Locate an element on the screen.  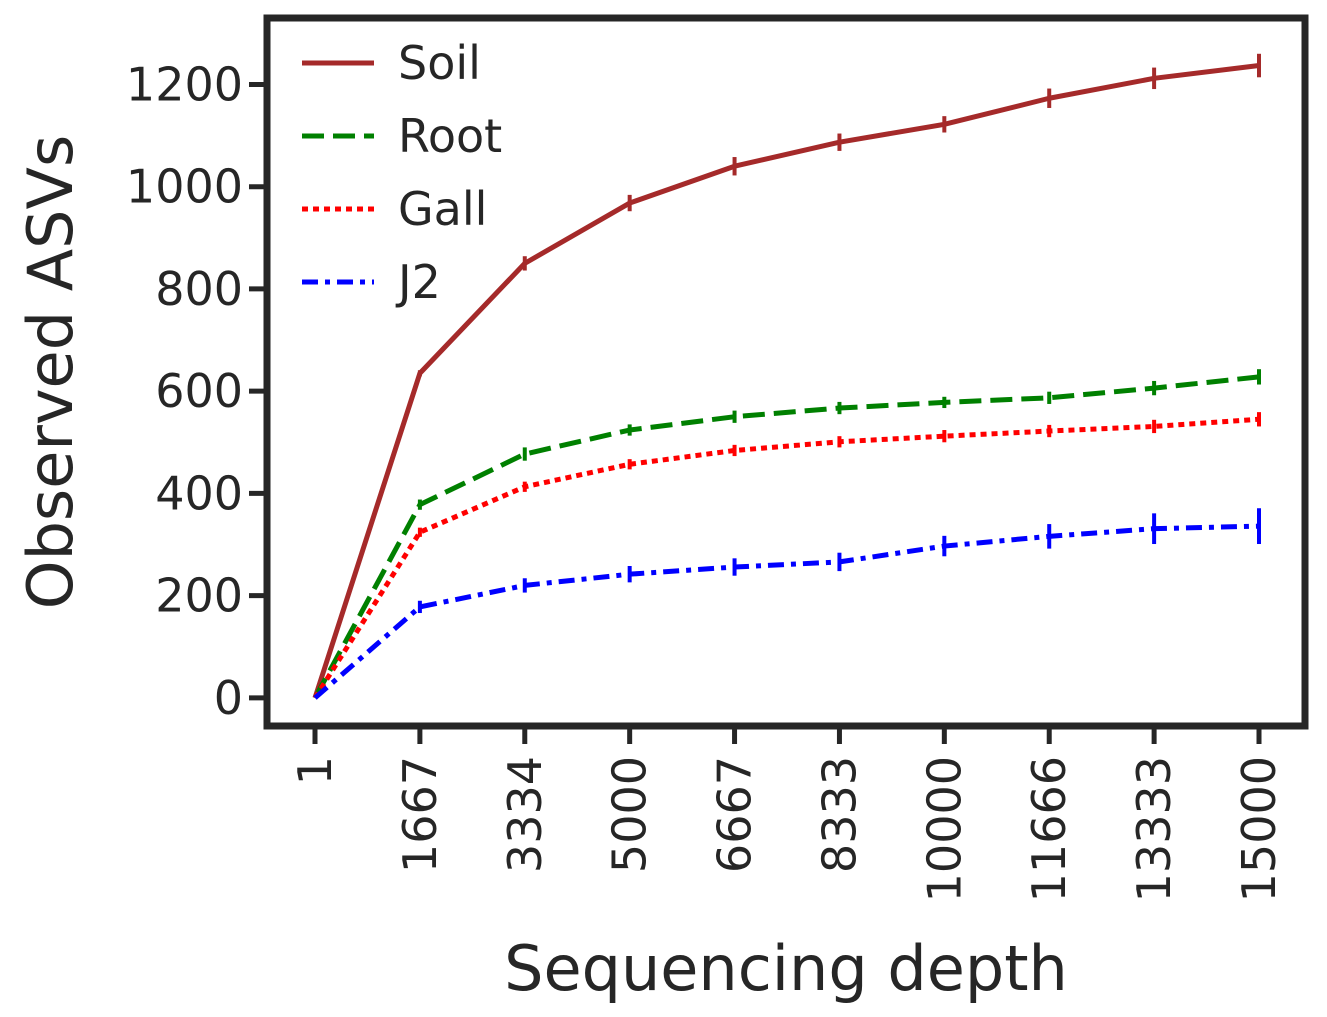
y-tick-label: 1000 is located at coordinates (184, 187).